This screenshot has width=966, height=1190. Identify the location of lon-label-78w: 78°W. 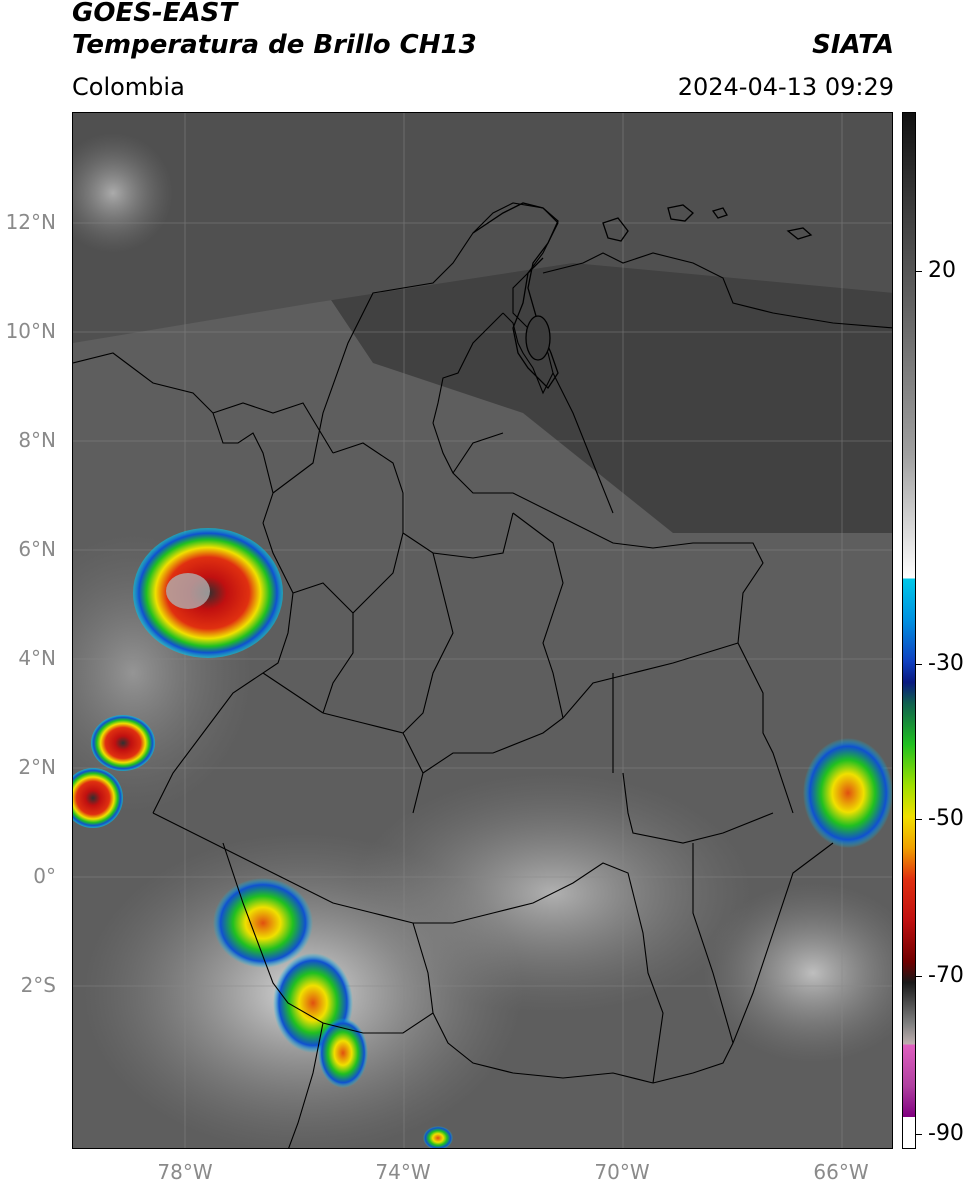
(185, 1172).